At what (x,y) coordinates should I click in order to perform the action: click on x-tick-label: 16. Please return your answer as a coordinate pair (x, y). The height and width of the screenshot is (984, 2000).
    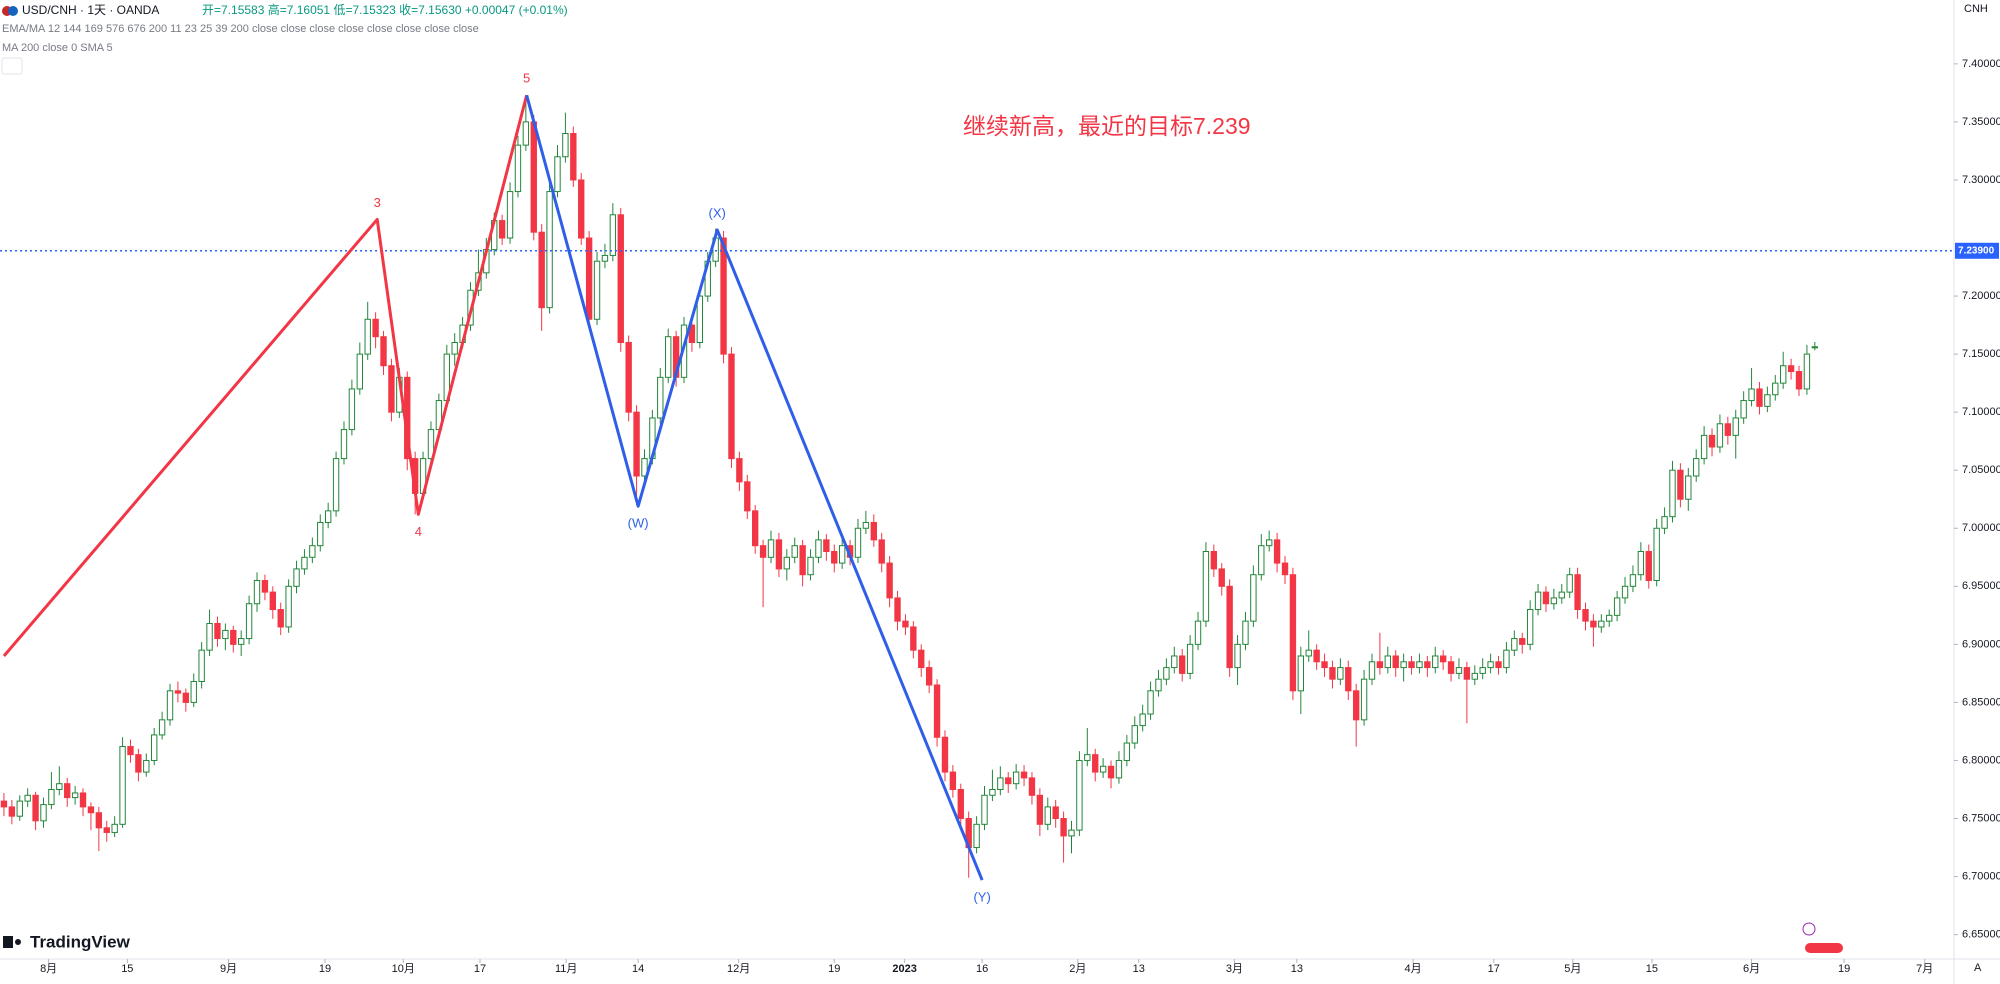
    Looking at the image, I should click on (982, 969).